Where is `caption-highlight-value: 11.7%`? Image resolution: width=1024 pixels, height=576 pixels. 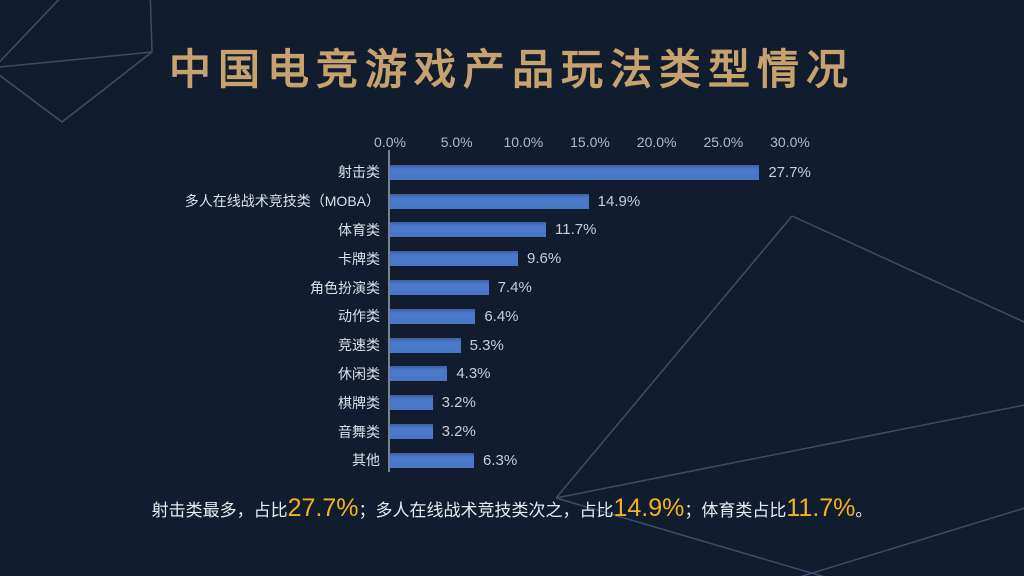
caption-highlight-value: 11.7% is located at coordinates (821, 508).